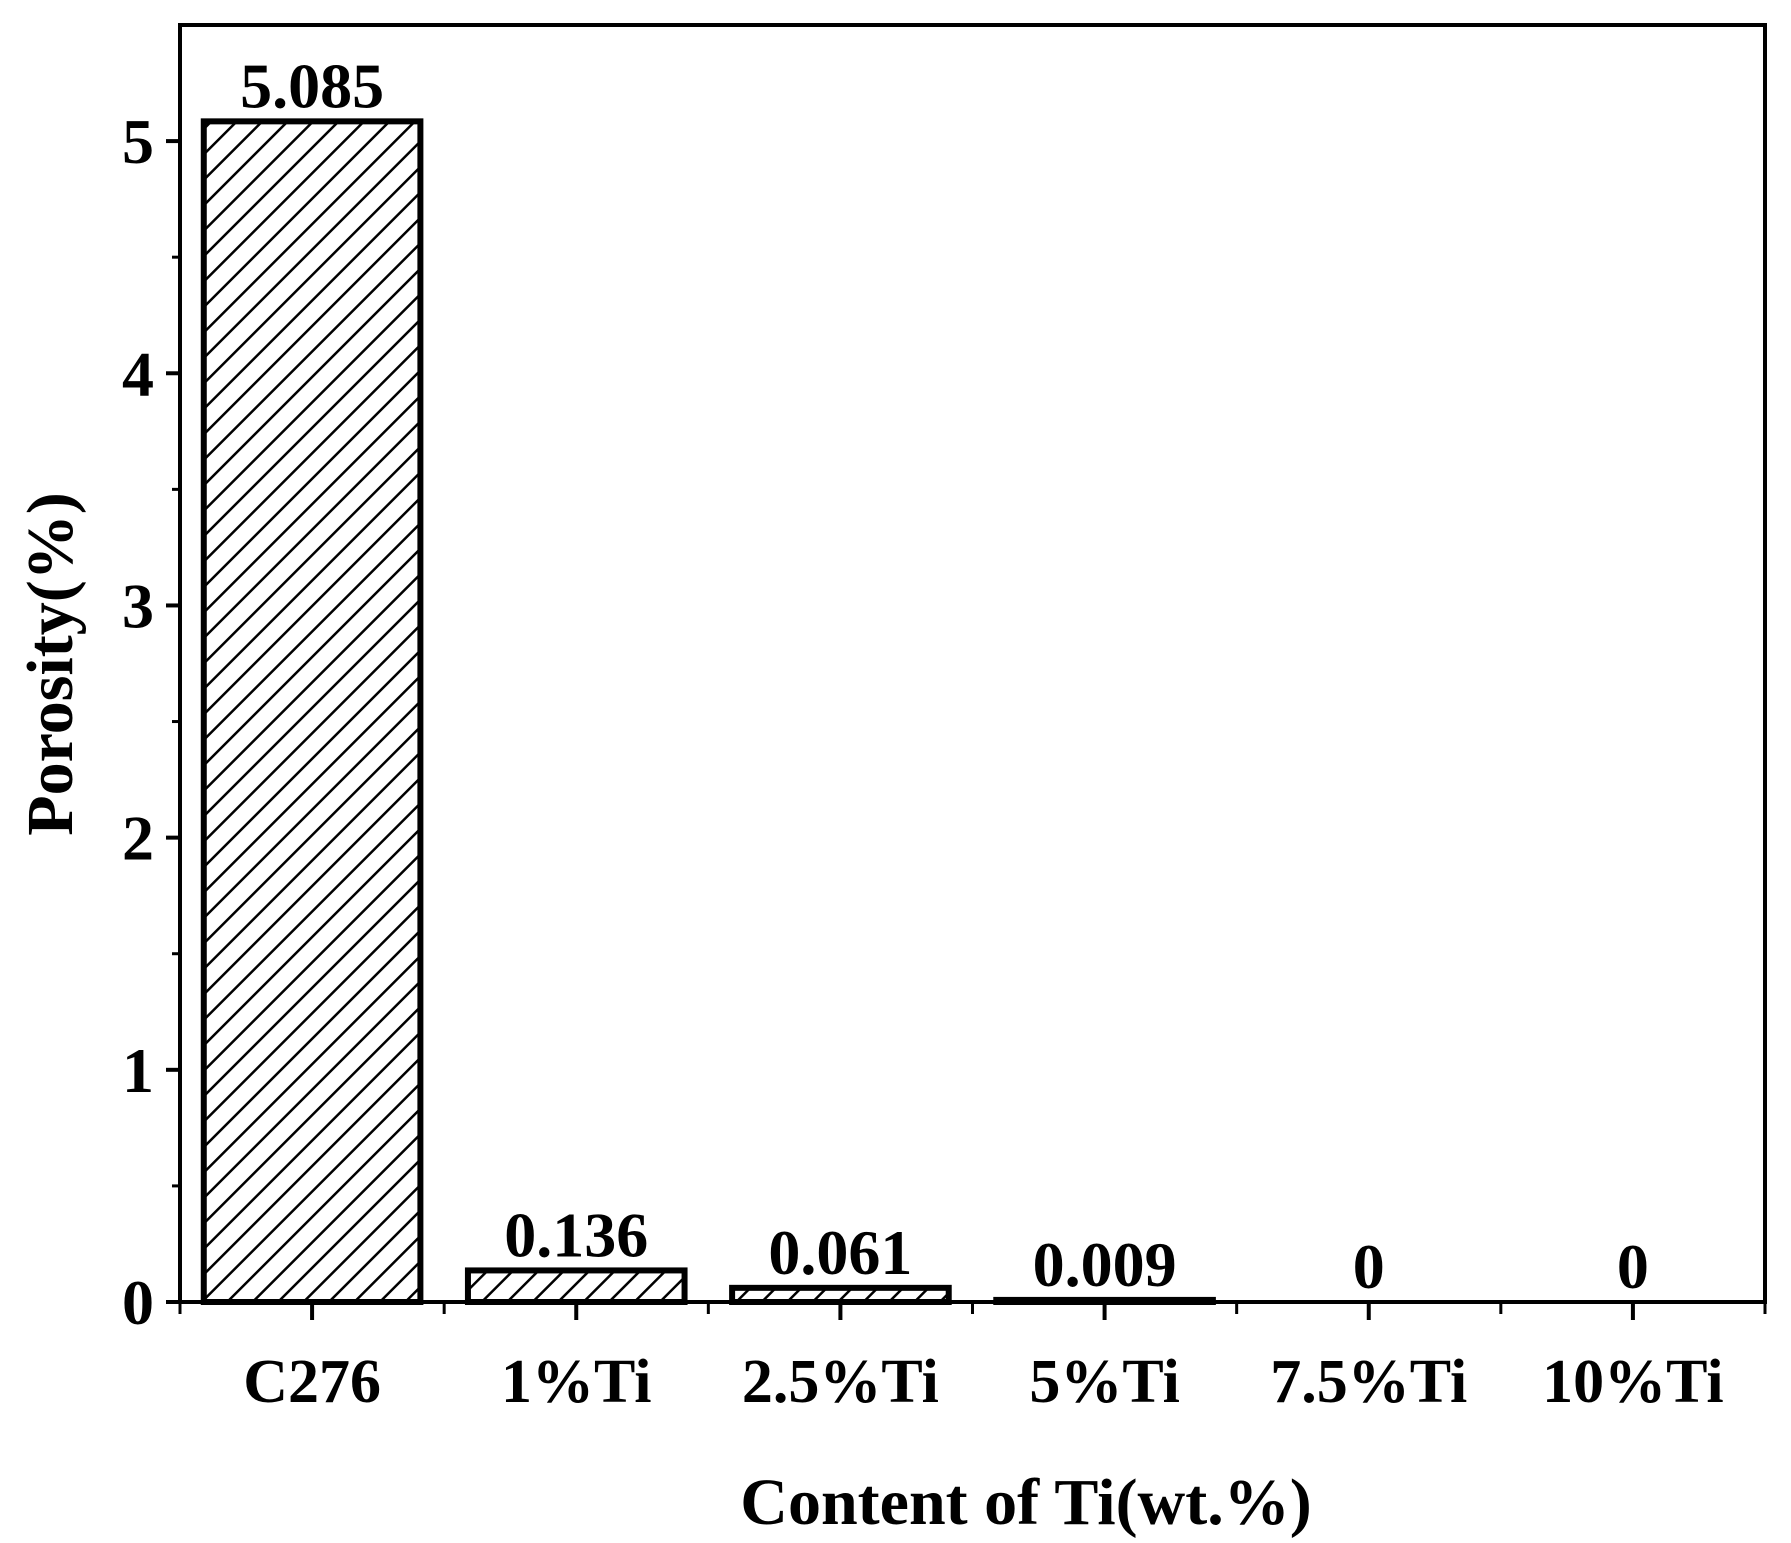  I want to click on data-label: 0.136, so click(576, 1234).